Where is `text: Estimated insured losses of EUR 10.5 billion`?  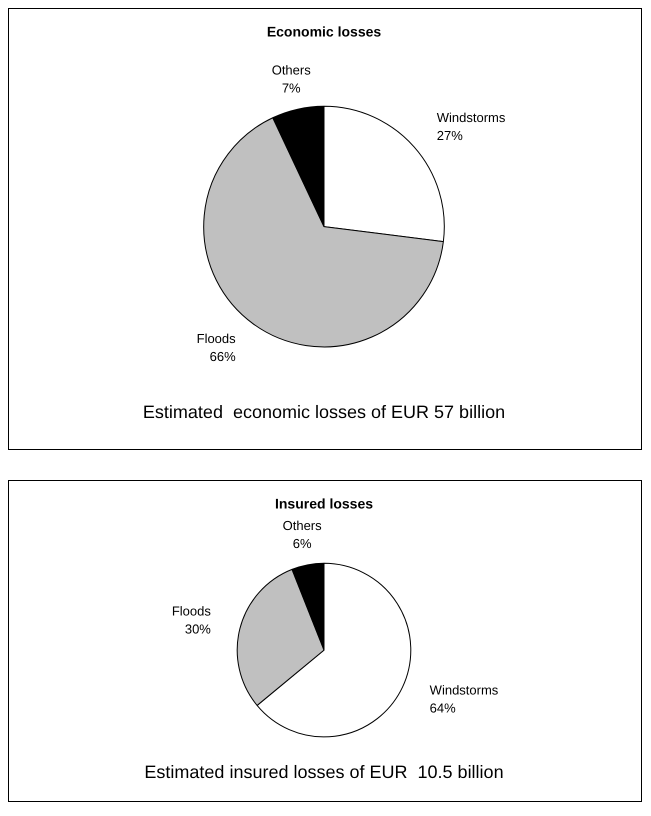
text: Estimated insured losses of EUR 10.5 billion is located at coordinates (324, 772).